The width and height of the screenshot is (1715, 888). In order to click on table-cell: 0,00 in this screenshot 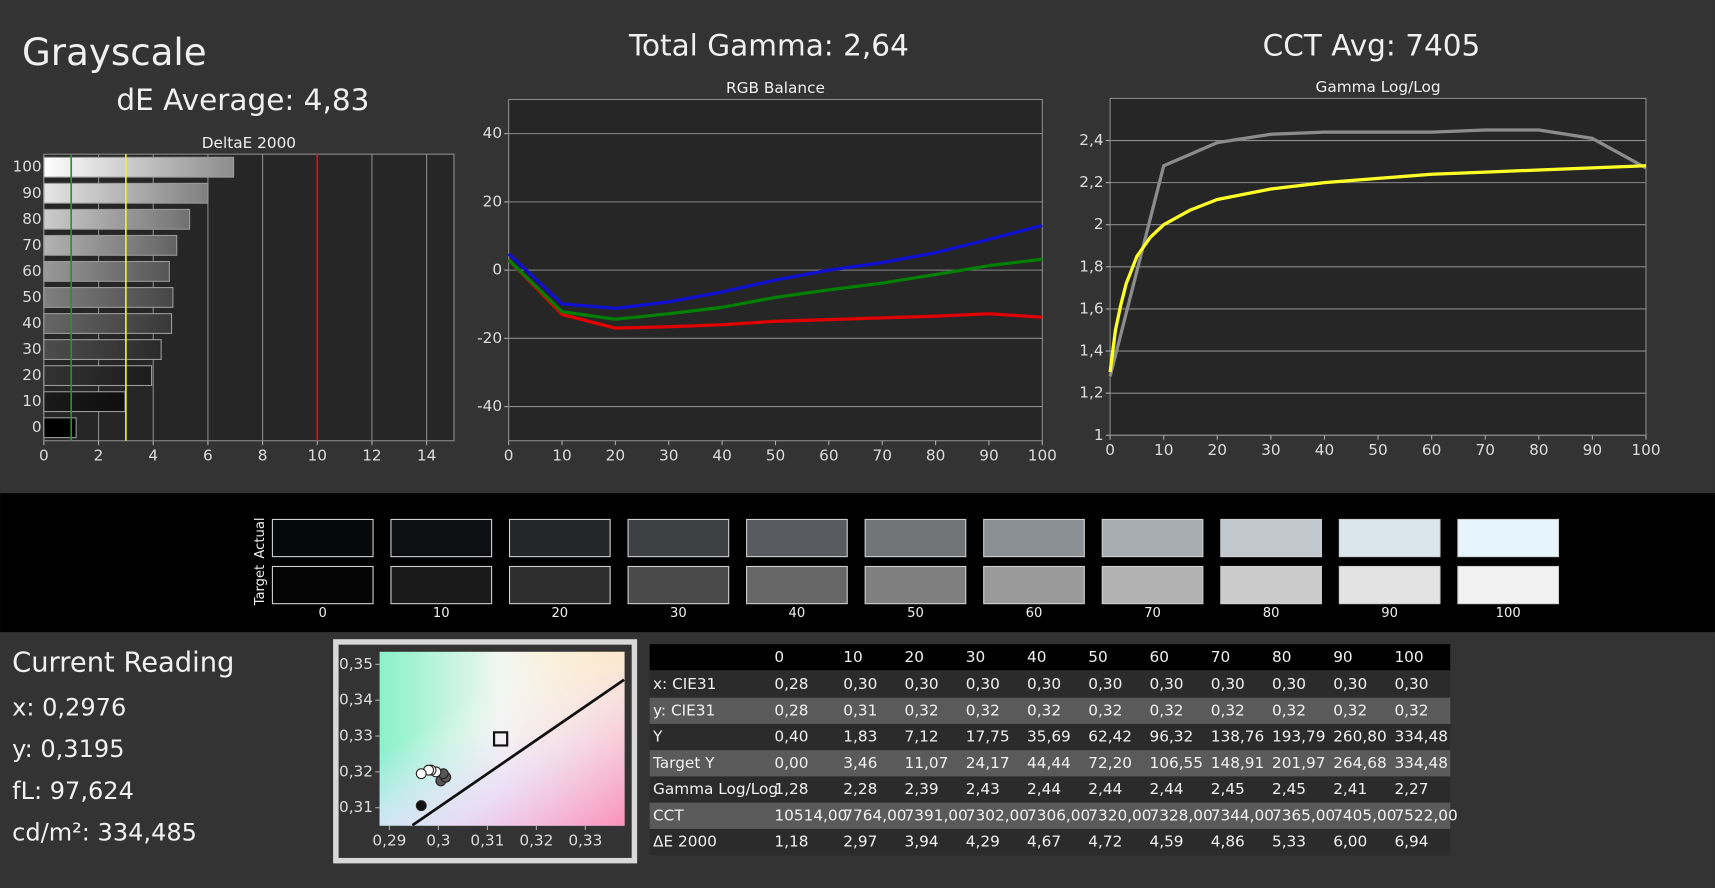, I will do `click(791, 763)`.